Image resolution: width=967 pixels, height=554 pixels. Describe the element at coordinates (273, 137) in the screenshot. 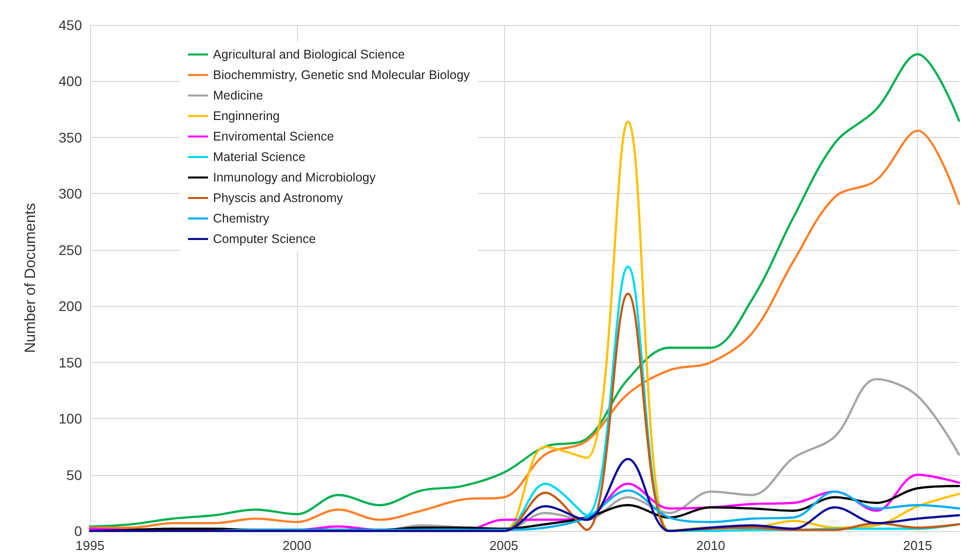

I see `legend-label: Enviromental Science` at that location.